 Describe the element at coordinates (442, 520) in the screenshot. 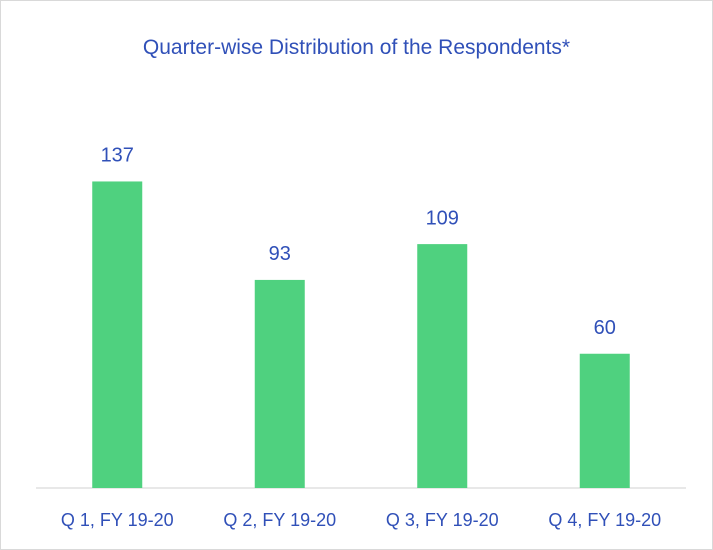

I see `x-tick-label: Q 3, FY 19-20` at that location.